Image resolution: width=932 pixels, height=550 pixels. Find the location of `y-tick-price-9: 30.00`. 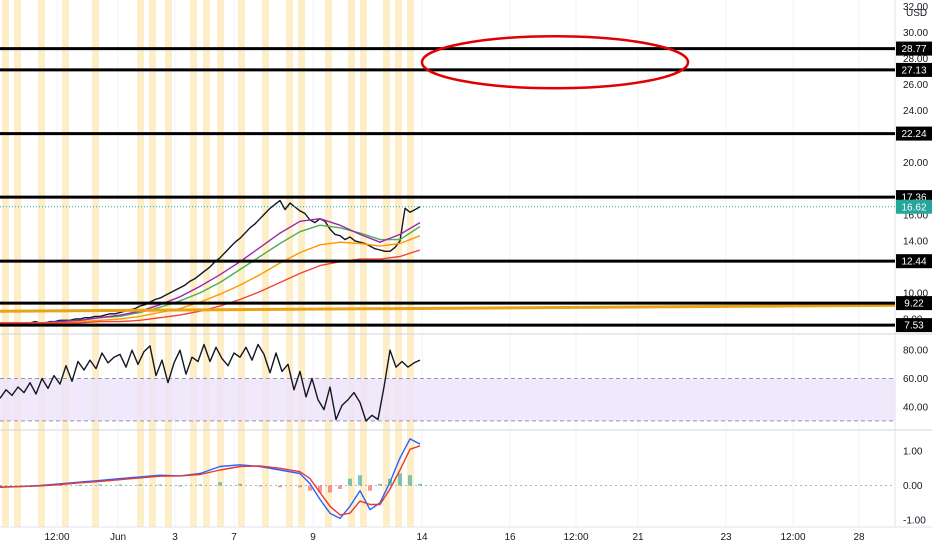

y-tick-price-9: 30.00 is located at coordinates (915, 33).